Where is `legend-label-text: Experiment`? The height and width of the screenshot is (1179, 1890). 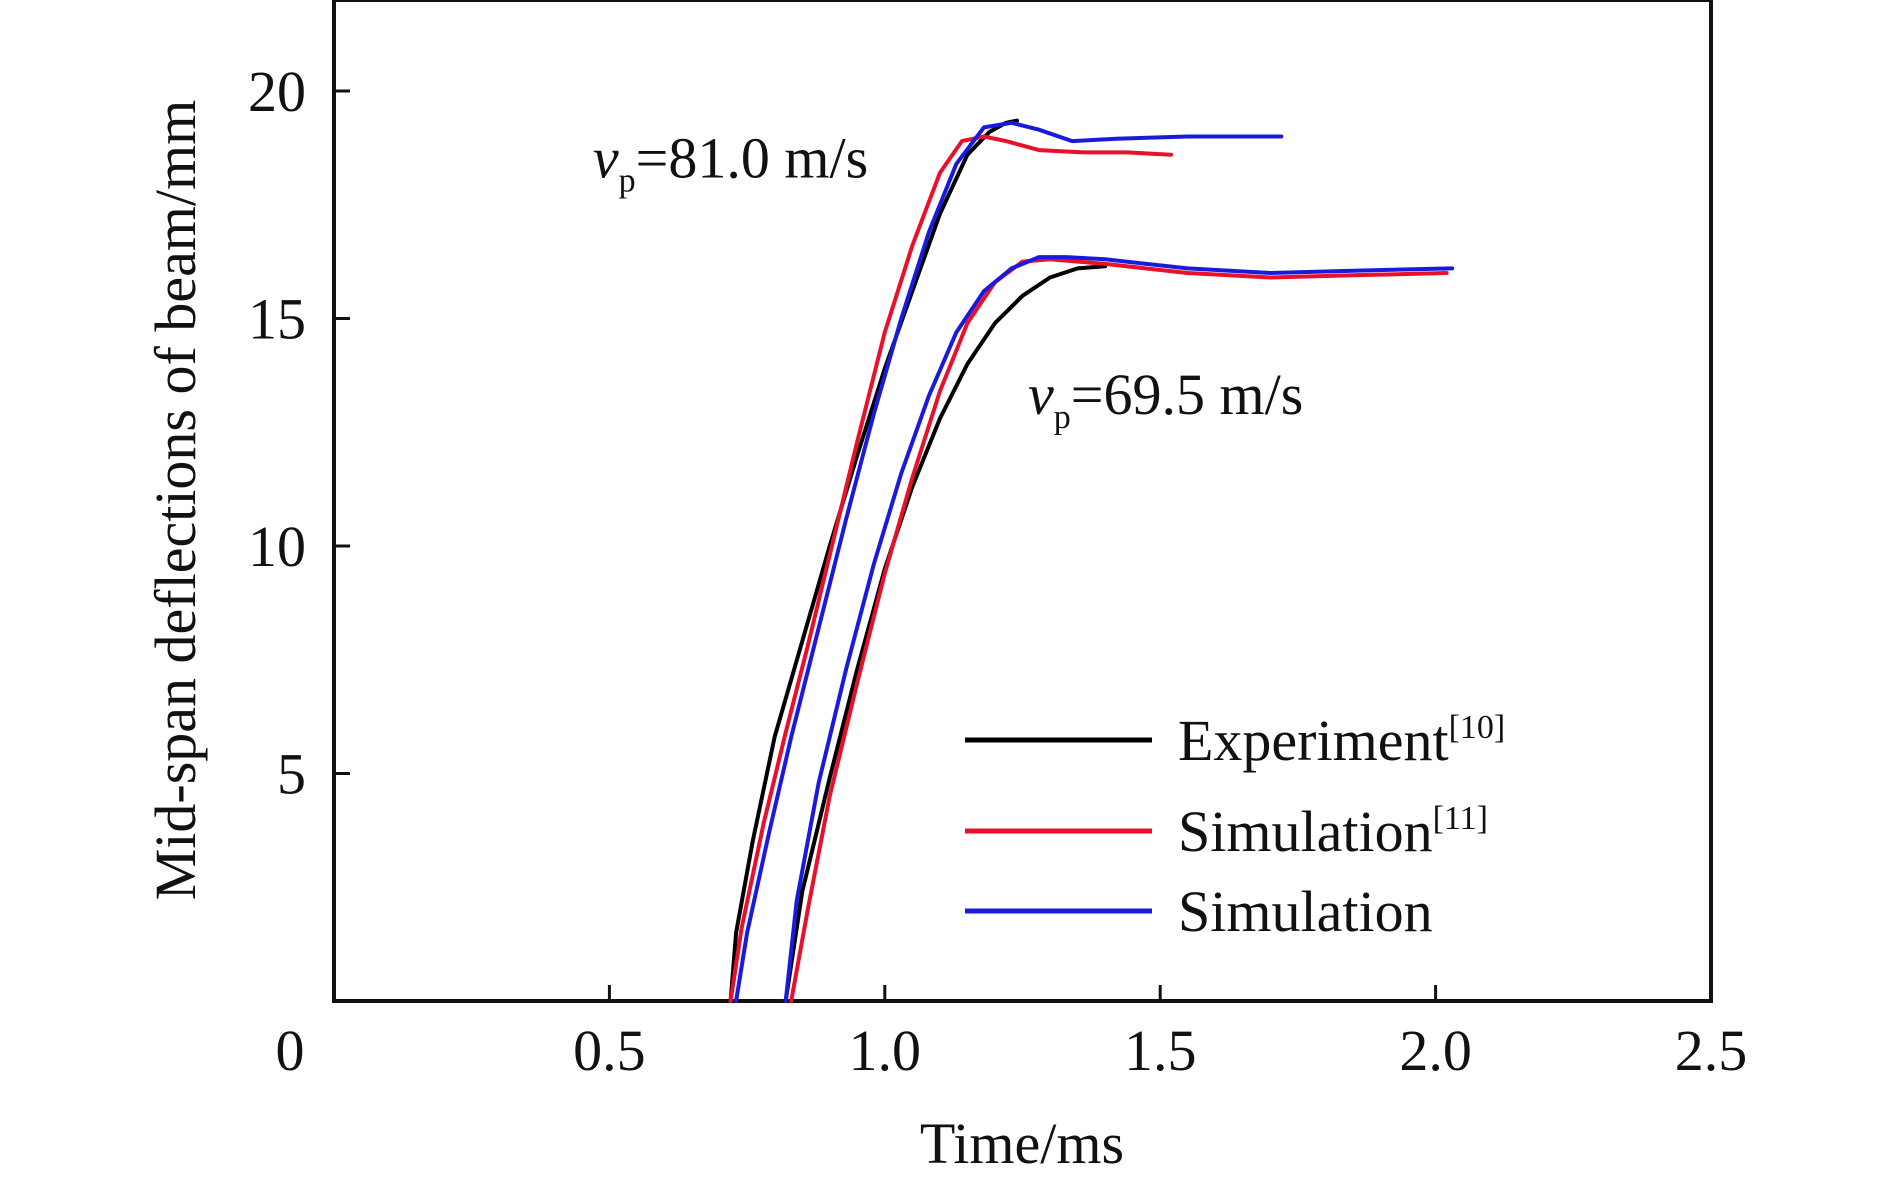
legend-label-text: Experiment is located at coordinates (1313, 740).